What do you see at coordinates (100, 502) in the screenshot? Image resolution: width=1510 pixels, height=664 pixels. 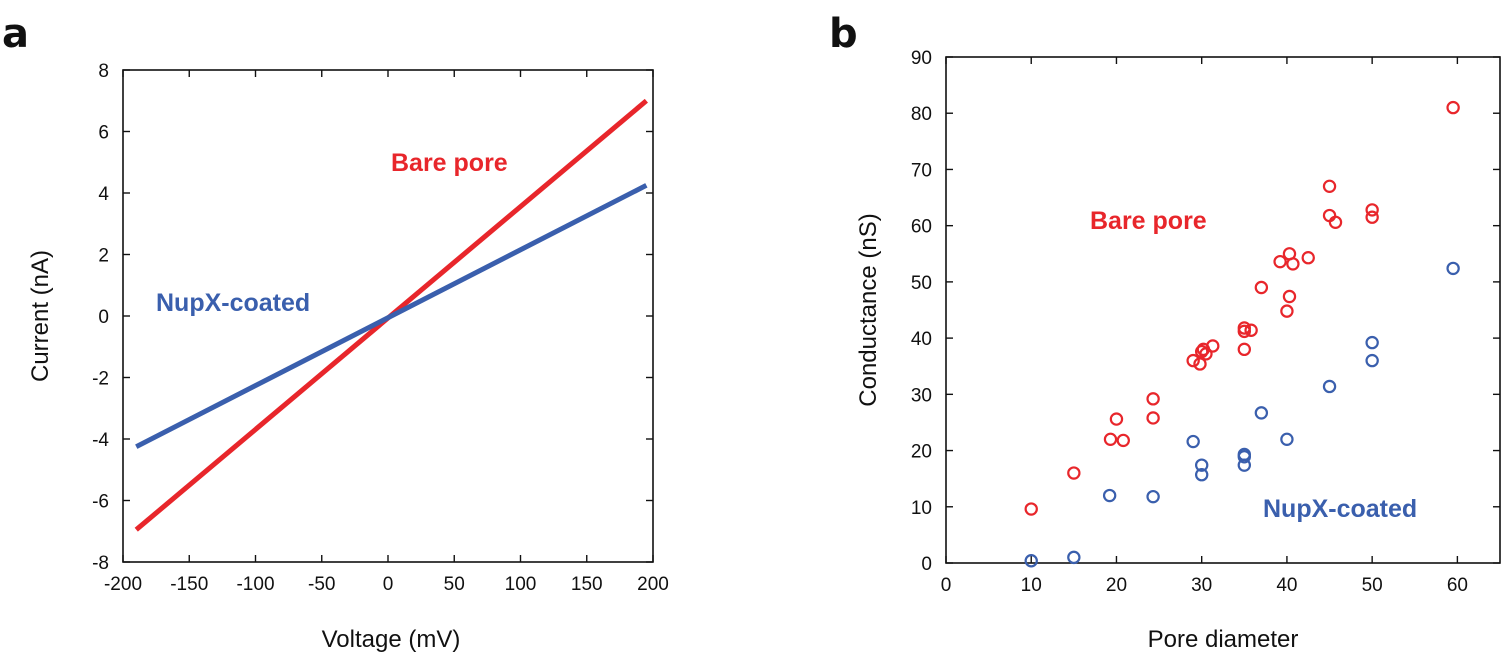 I see `y-tick-label-0: -6` at bounding box center [100, 502].